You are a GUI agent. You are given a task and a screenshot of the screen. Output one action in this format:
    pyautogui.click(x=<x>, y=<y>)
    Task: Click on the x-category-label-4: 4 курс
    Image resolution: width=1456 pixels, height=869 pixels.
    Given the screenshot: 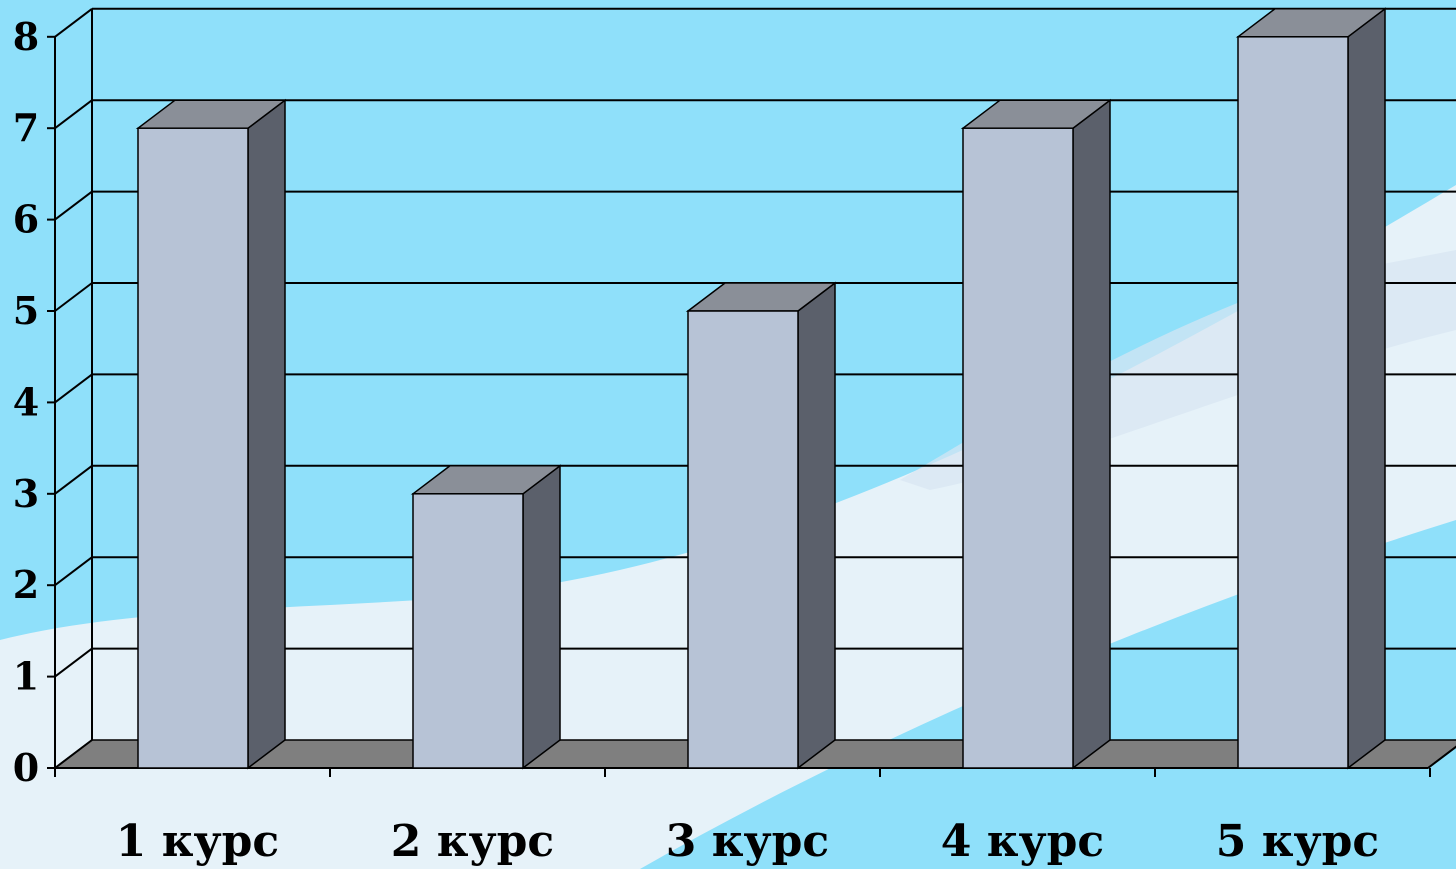 What is the action you would take?
    pyautogui.click(x=1022, y=841)
    